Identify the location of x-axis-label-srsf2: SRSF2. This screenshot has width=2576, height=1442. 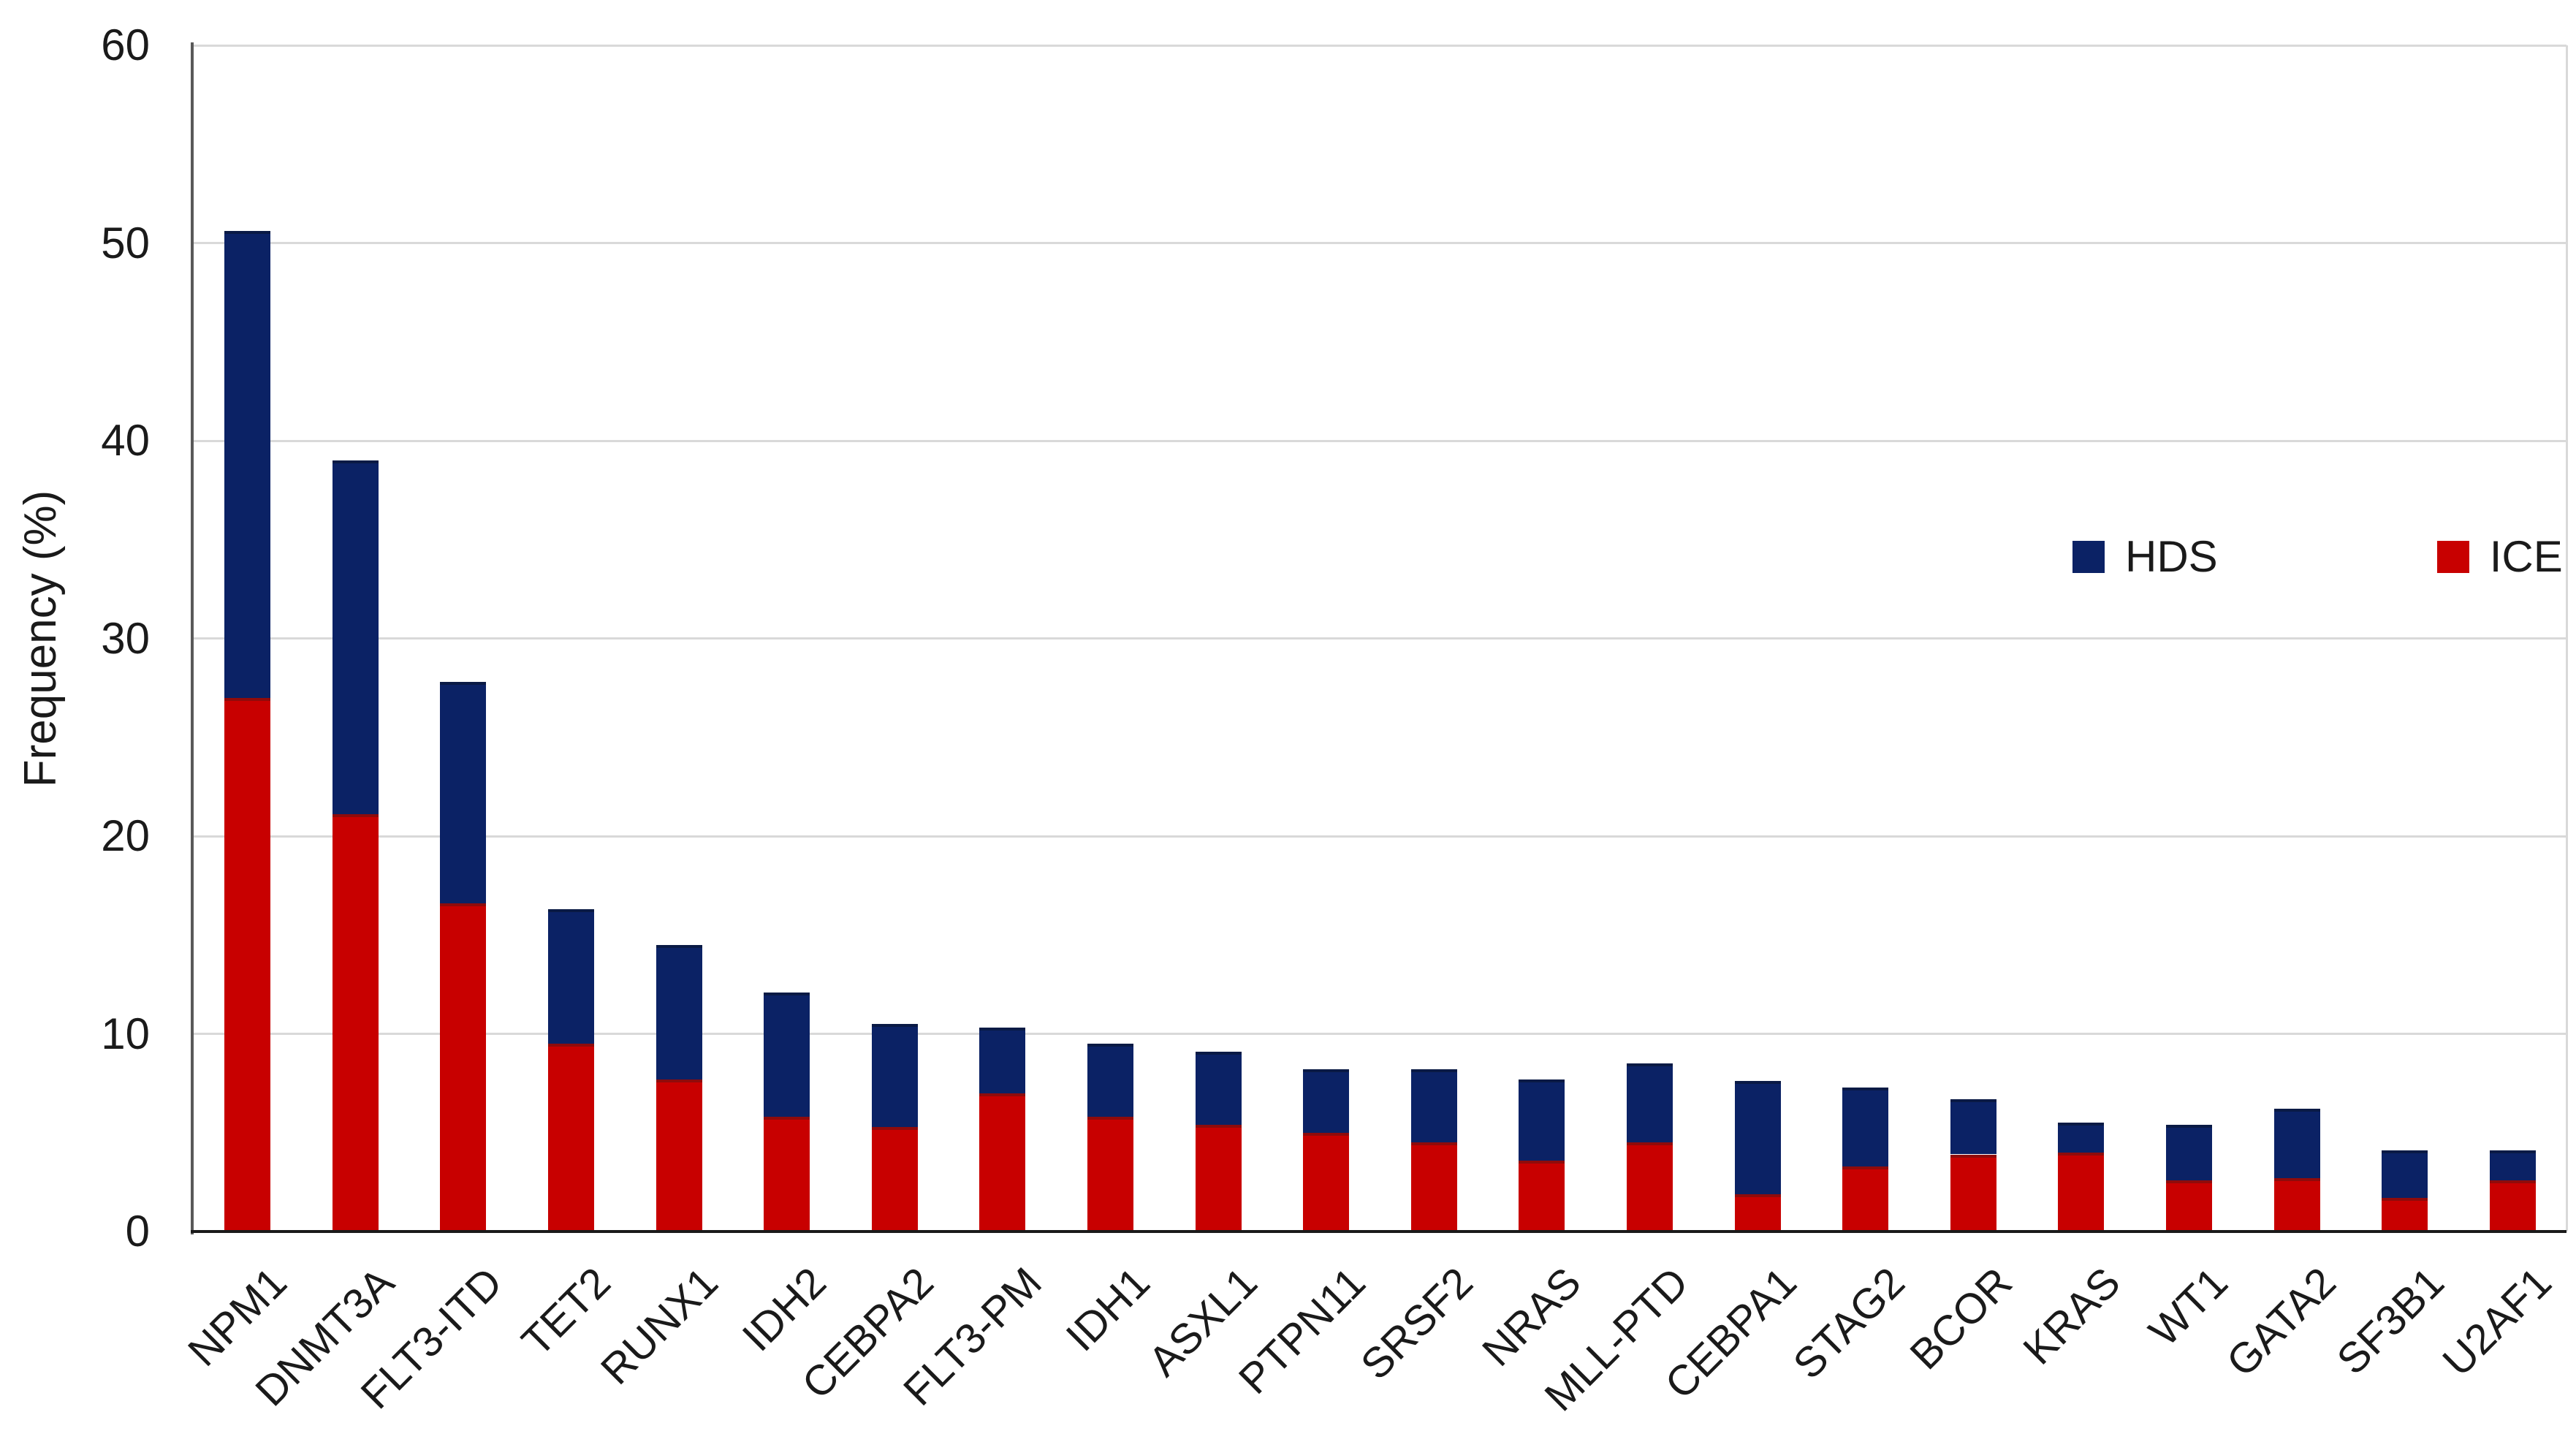
(1417, 1323).